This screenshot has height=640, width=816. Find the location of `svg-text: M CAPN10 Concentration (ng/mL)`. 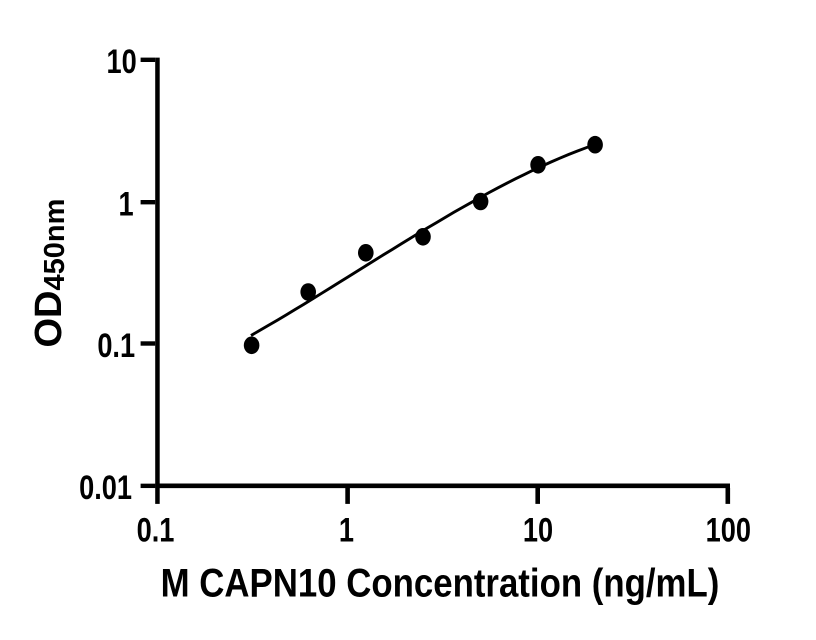

svg-text: M CAPN10 Concentration (ng/mL) is located at coordinates (440, 582).